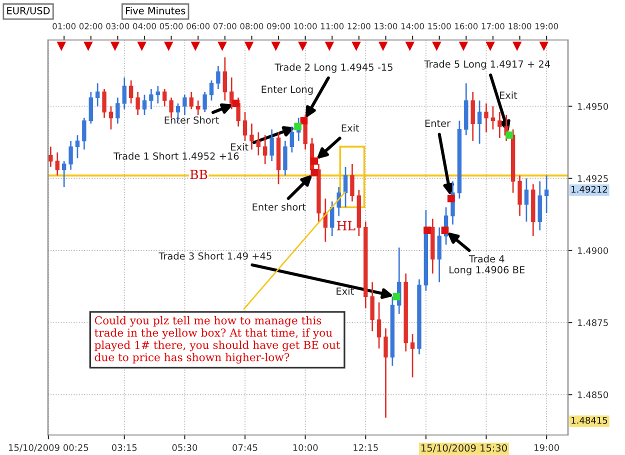  I want to click on annotation: Enter Short, so click(191, 120).